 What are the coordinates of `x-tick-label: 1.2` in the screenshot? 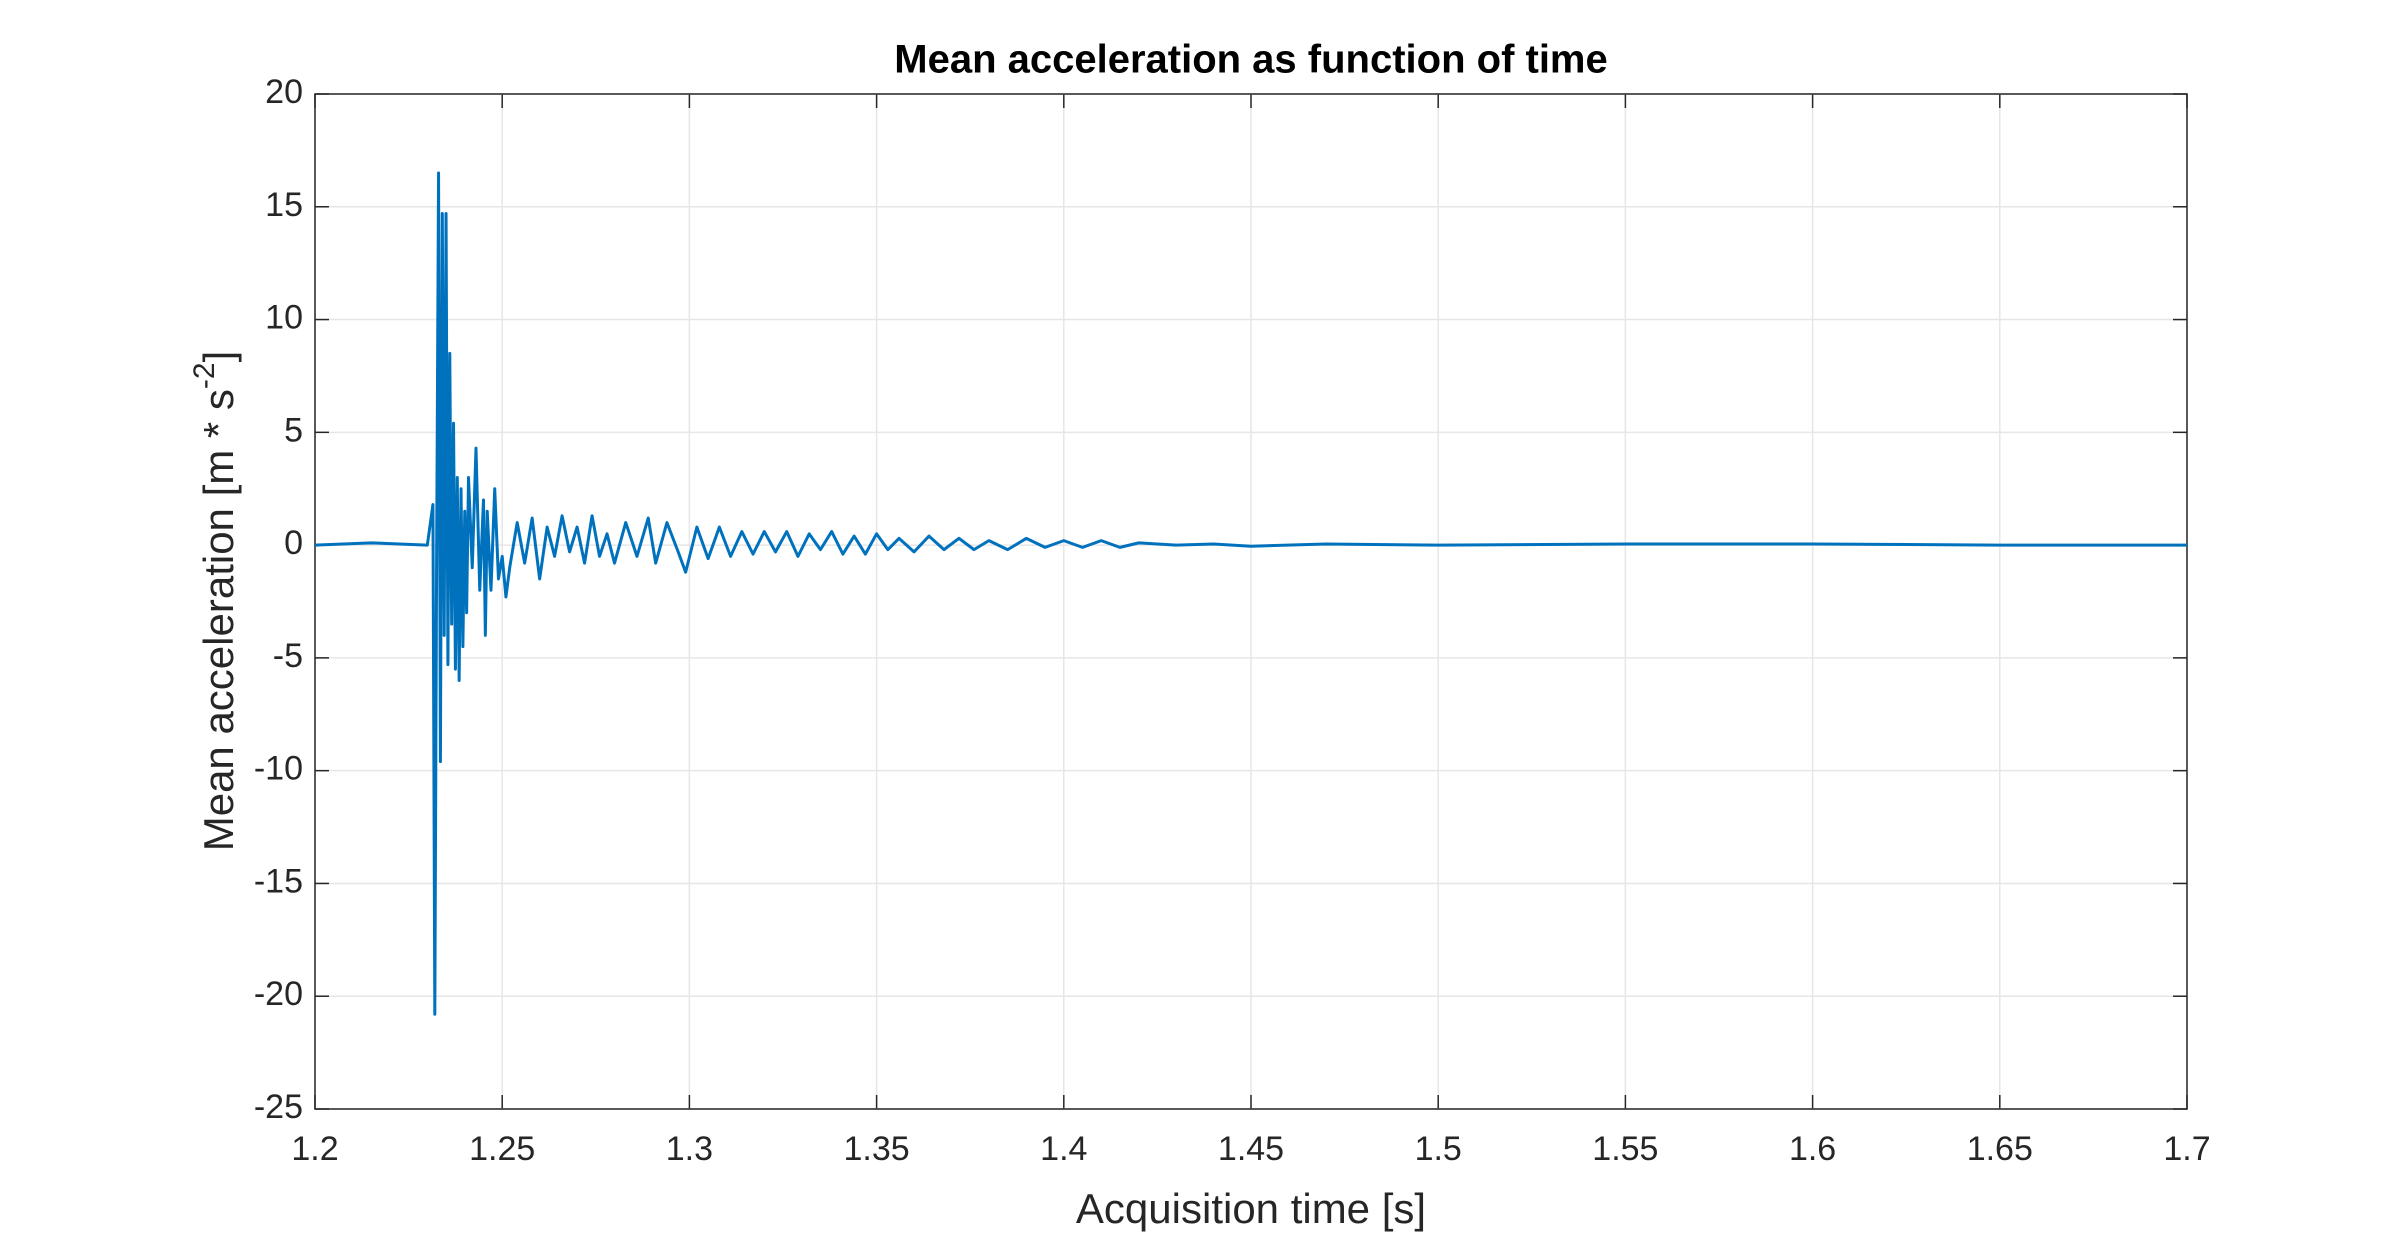 It's located at (314, 1149).